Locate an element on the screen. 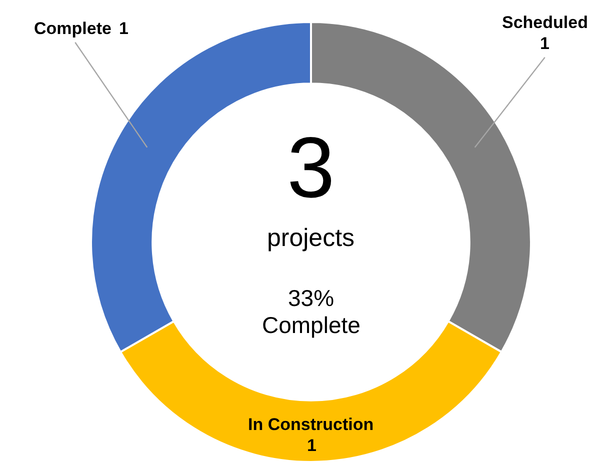  slice-label: Complete is located at coordinates (73, 28).